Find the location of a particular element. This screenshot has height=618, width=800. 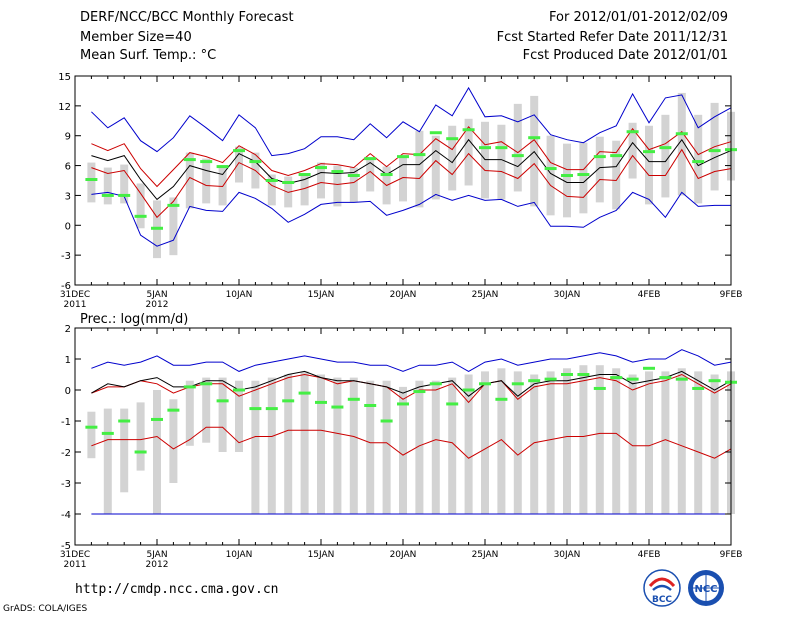

ncc-logo: NCC is located at coordinates (706, 588).